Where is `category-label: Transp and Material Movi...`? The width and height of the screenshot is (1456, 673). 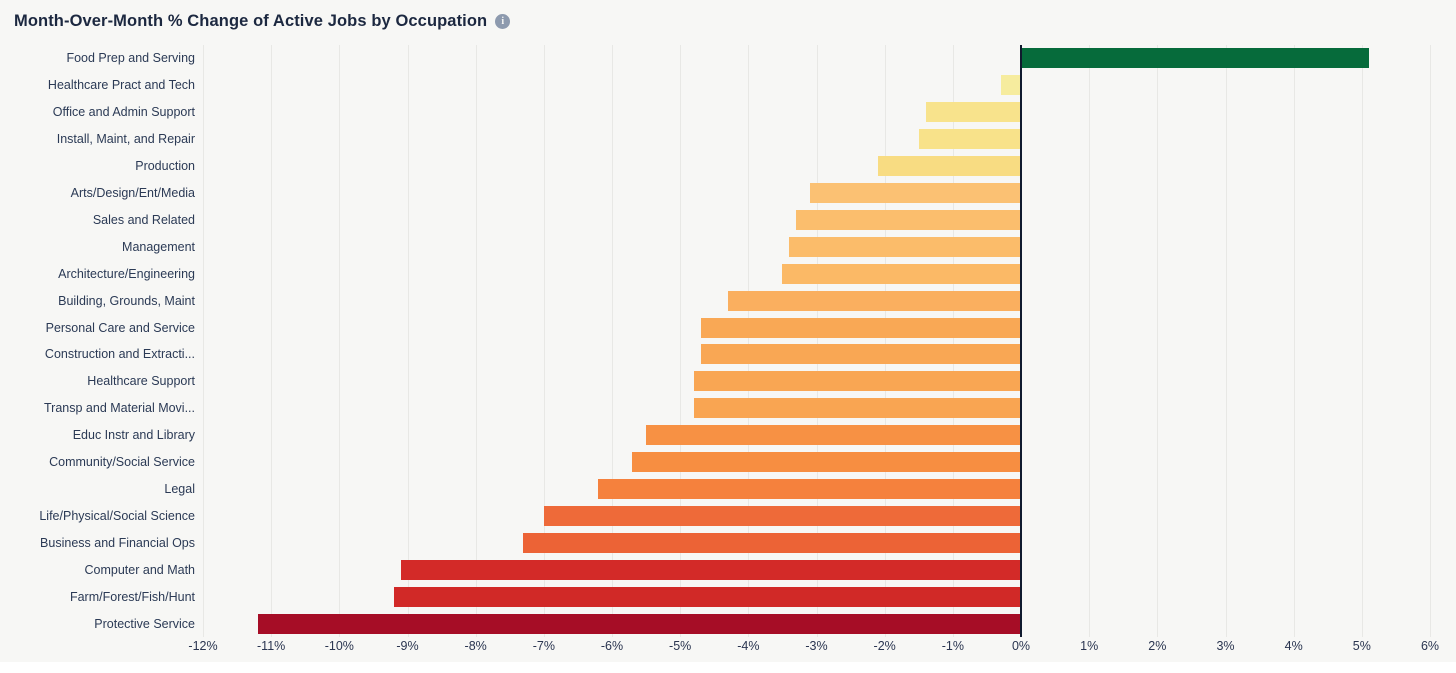 category-label: Transp and Material Movi... is located at coordinates (119, 408).